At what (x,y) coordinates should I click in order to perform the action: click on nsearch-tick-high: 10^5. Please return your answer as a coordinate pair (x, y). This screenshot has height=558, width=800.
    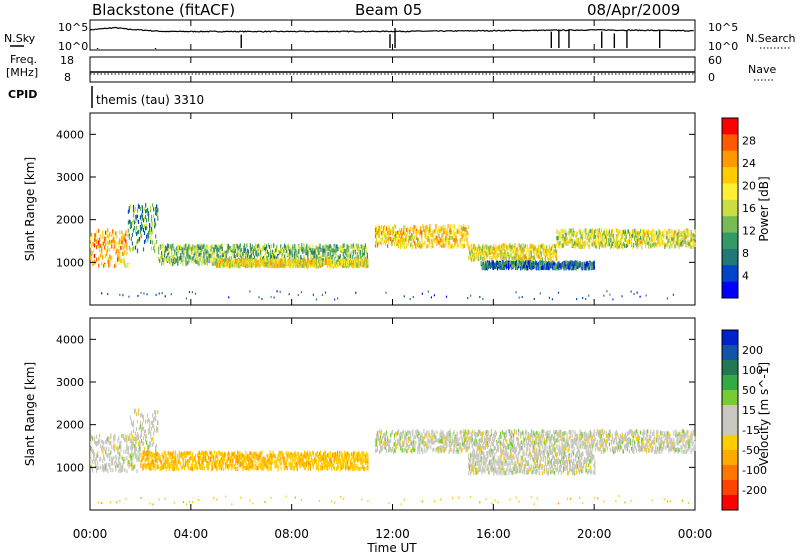
    Looking at the image, I should click on (723, 27).